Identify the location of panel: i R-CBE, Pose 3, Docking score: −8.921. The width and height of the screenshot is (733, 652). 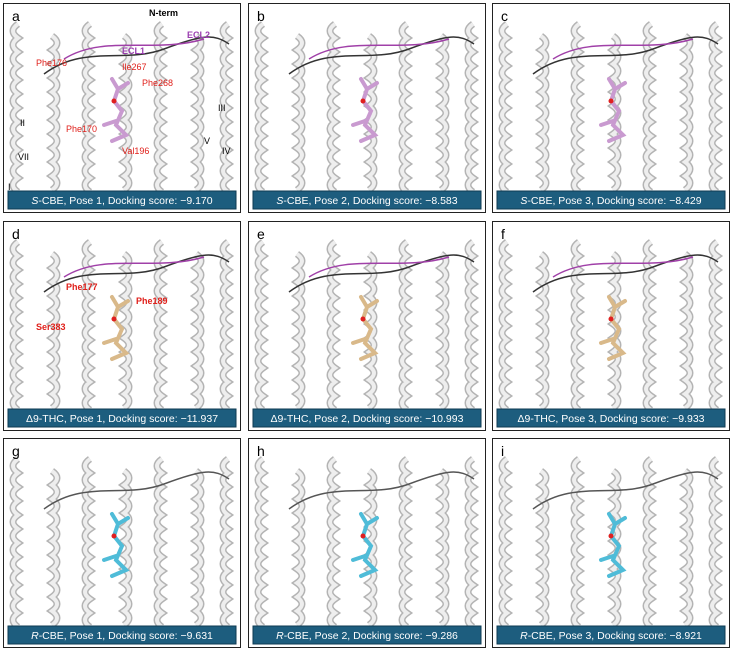
(611, 543).